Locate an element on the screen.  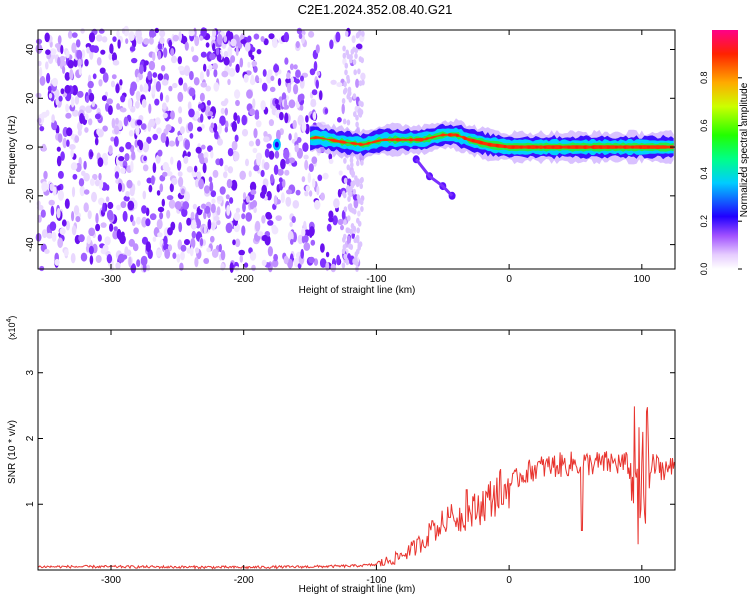
y-tick-label: 40 is located at coordinates (30, 50).